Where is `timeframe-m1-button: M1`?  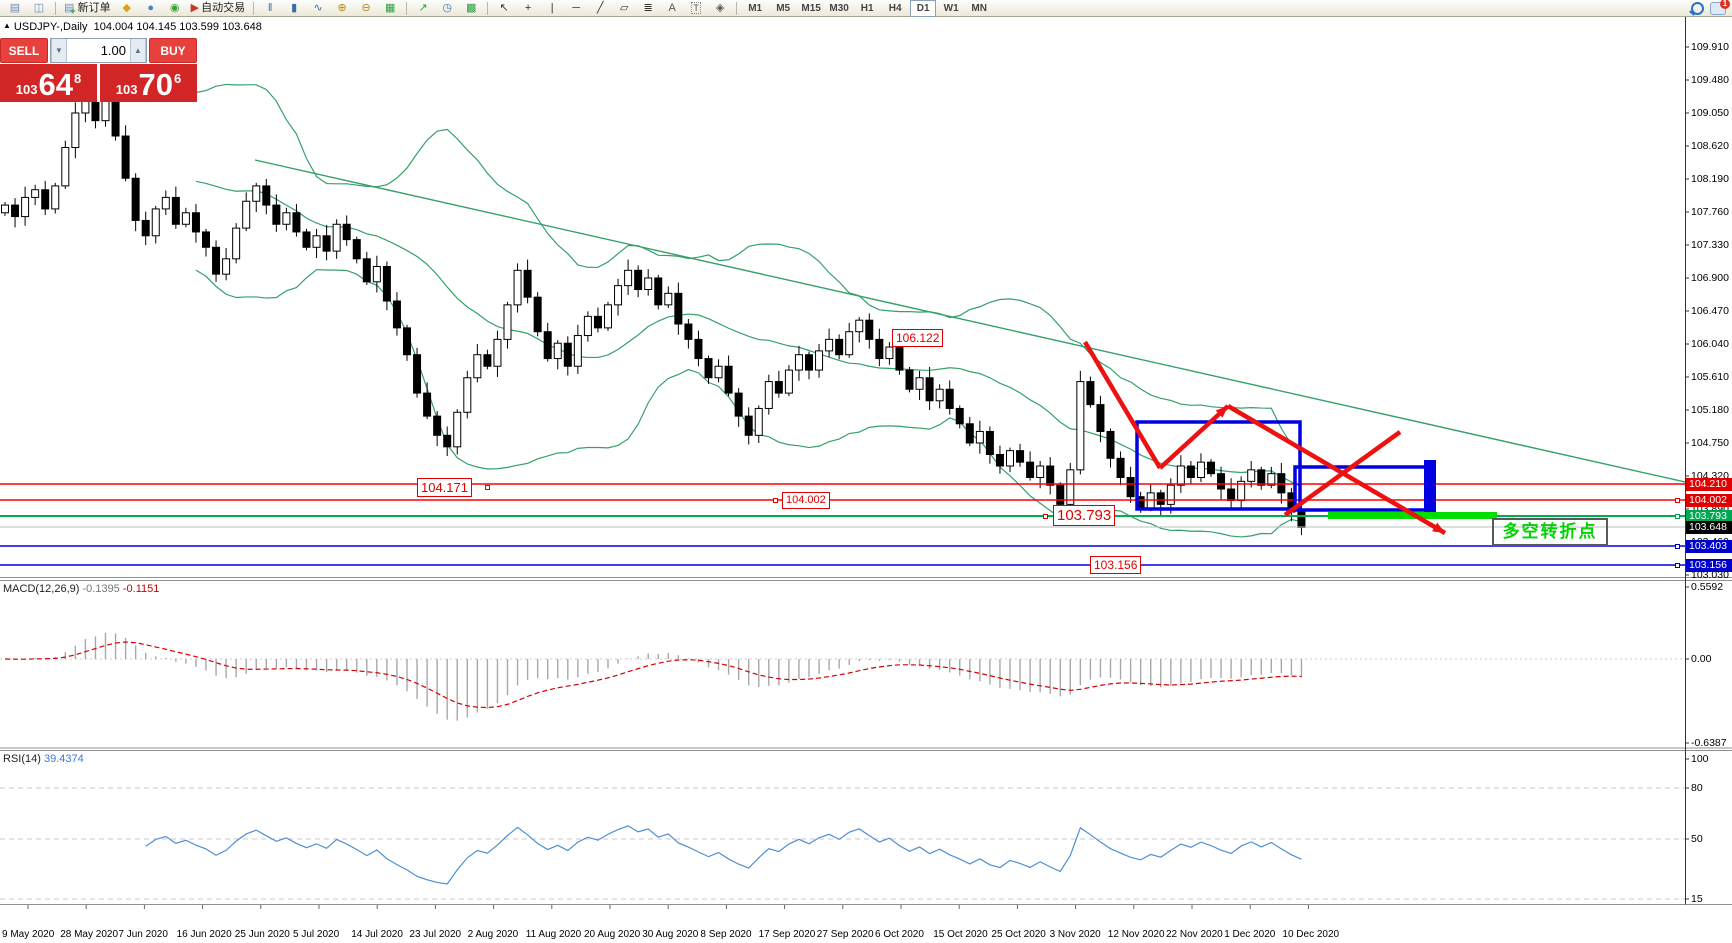
timeframe-m1-button: M1 is located at coordinates (755, 8).